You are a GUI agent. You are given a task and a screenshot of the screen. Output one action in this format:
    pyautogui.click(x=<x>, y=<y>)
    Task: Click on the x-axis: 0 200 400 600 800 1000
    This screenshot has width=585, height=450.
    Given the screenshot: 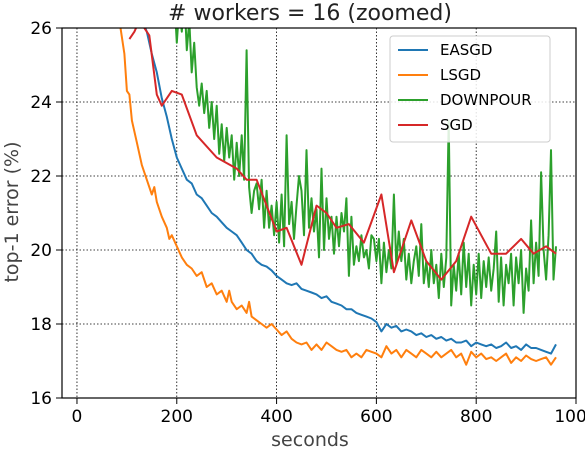 What is the action you would take?
    pyautogui.click(x=328, y=412)
    